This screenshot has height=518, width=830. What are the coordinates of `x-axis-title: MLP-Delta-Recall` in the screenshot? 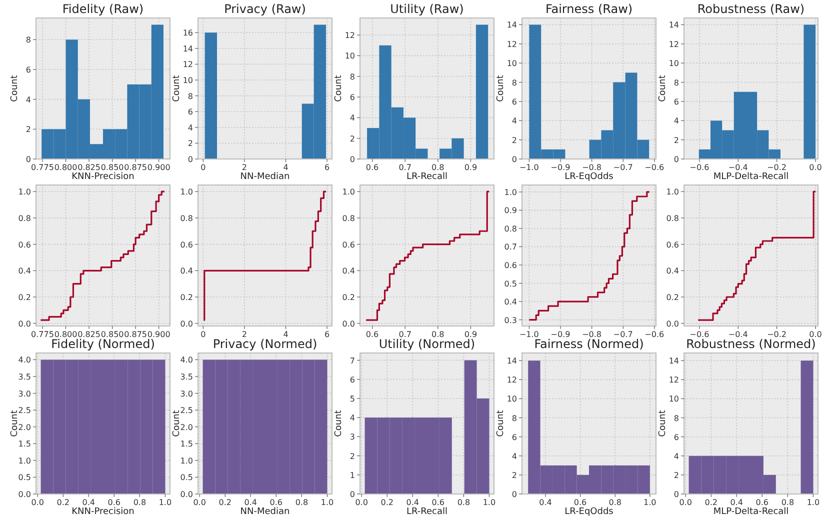 It's located at (751, 512).